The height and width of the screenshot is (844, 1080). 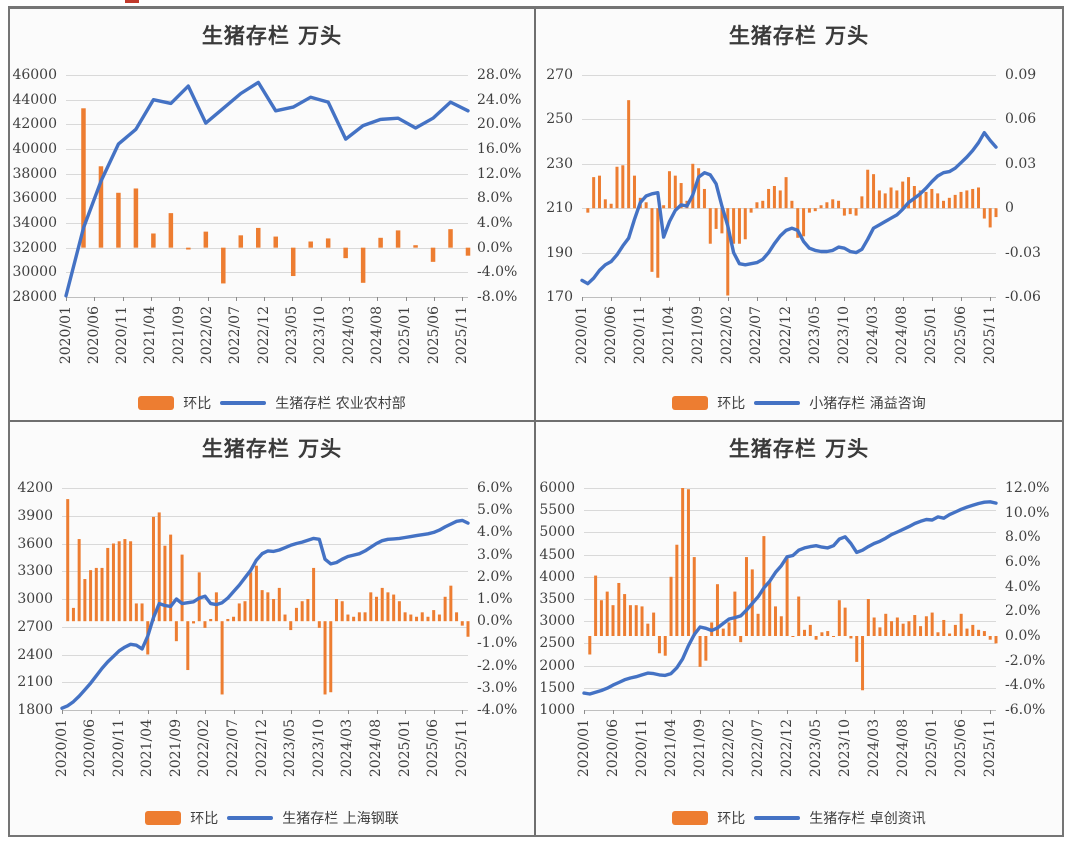 I want to click on left-axis-tick-label: 4000, so click(x=557, y=576).